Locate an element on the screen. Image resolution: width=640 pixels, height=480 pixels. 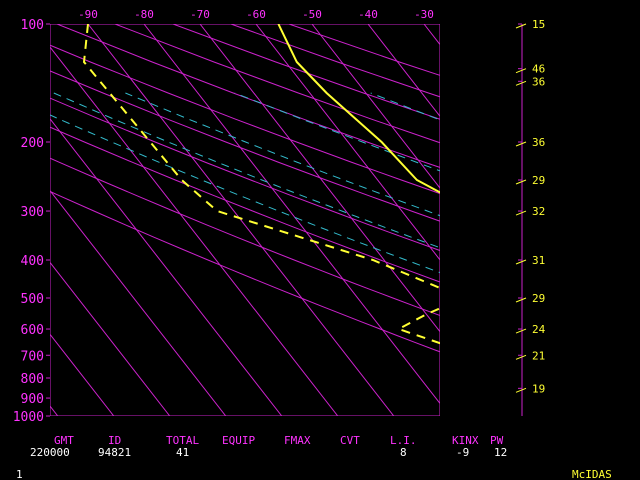
frame-number: 1 is located at coordinates (19, 474).